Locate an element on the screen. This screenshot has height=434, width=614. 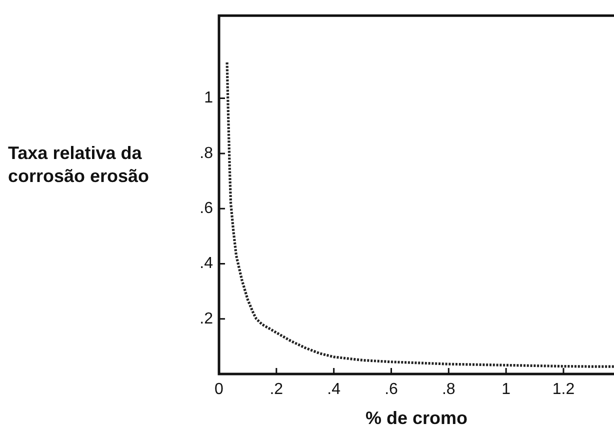
y-tick-label: .2 is located at coordinates (207, 319).